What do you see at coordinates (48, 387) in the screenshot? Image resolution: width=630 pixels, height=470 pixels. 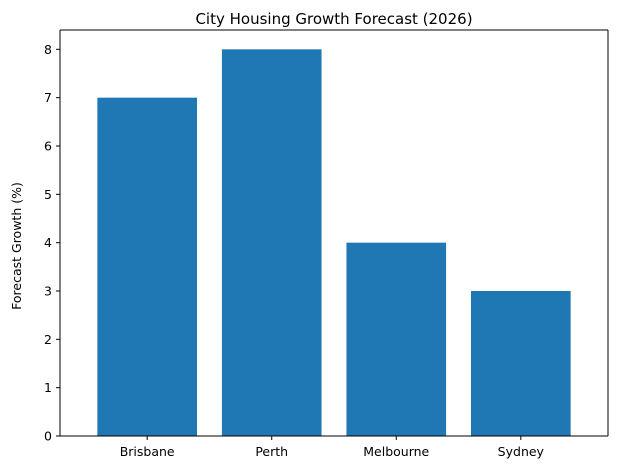 I see `y-tick-label-1: 1` at bounding box center [48, 387].